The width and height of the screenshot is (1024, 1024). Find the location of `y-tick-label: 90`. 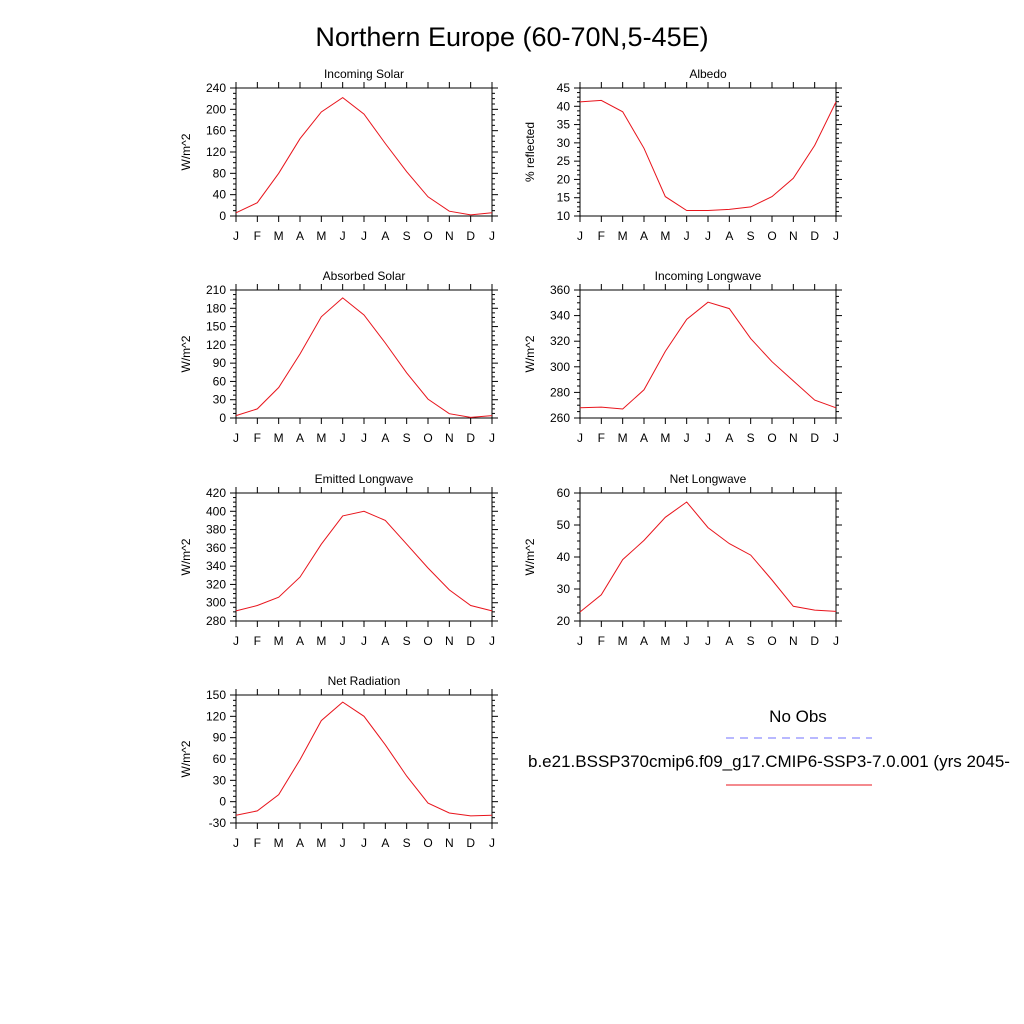

y-tick-label: 90 is located at coordinates (220, 738).